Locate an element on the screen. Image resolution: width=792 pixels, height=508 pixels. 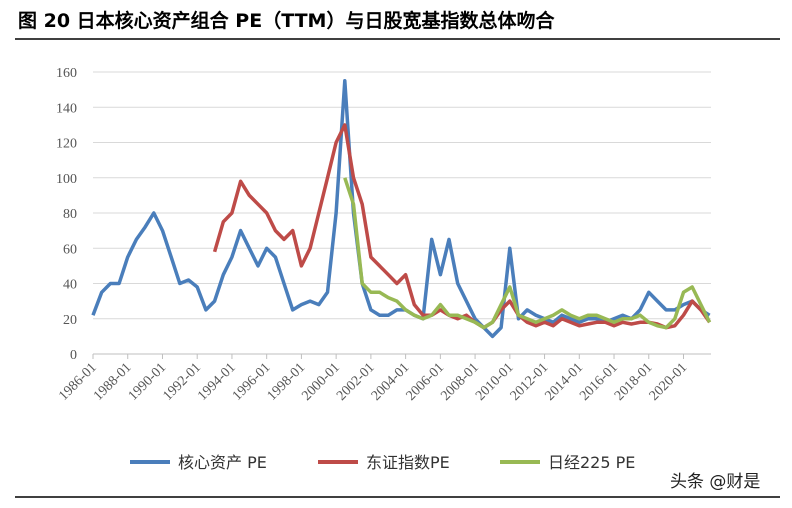
x-tick-label: 2002-01 is located at coordinates (356, 382).